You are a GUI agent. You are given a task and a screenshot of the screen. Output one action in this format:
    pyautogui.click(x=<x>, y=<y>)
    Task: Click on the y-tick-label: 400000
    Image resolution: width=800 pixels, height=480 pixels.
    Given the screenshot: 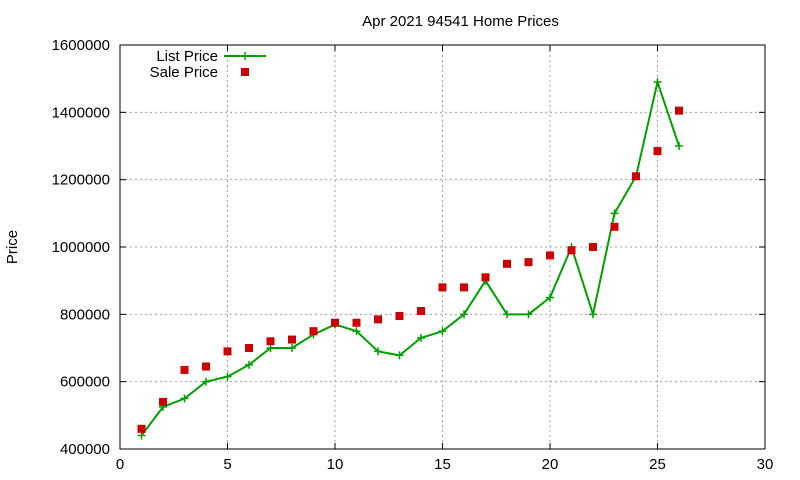 What is the action you would take?
    pyautogui.click(x=85, y=449)
    